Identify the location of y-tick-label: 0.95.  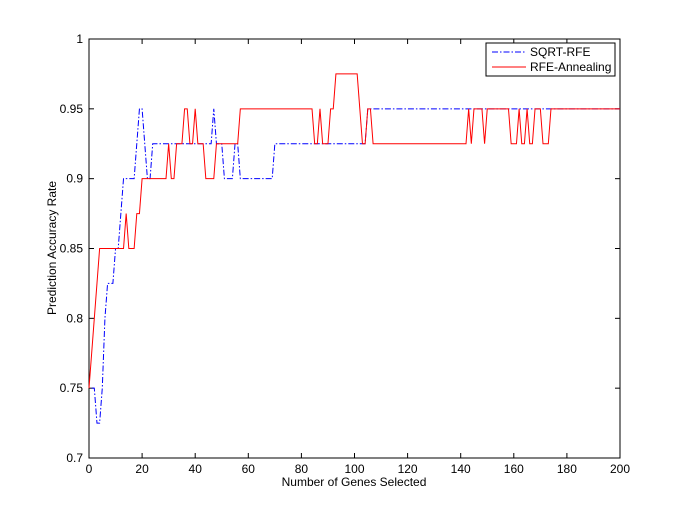
(72, 109).